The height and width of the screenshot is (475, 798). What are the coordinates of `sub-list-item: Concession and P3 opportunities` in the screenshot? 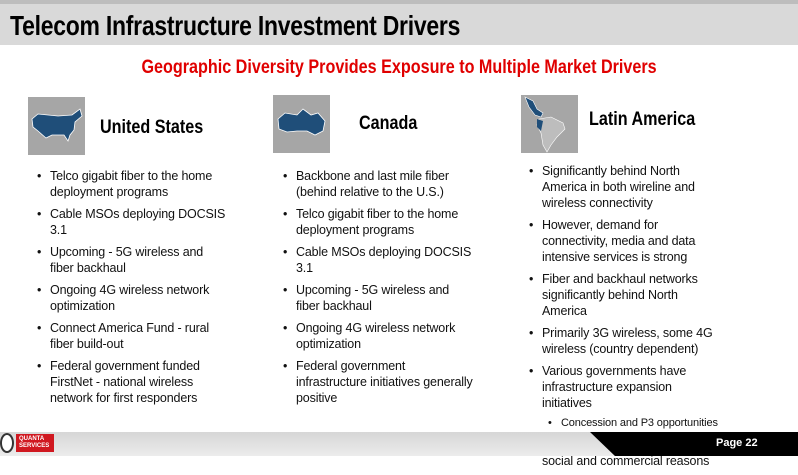 It's located at (626, 423).